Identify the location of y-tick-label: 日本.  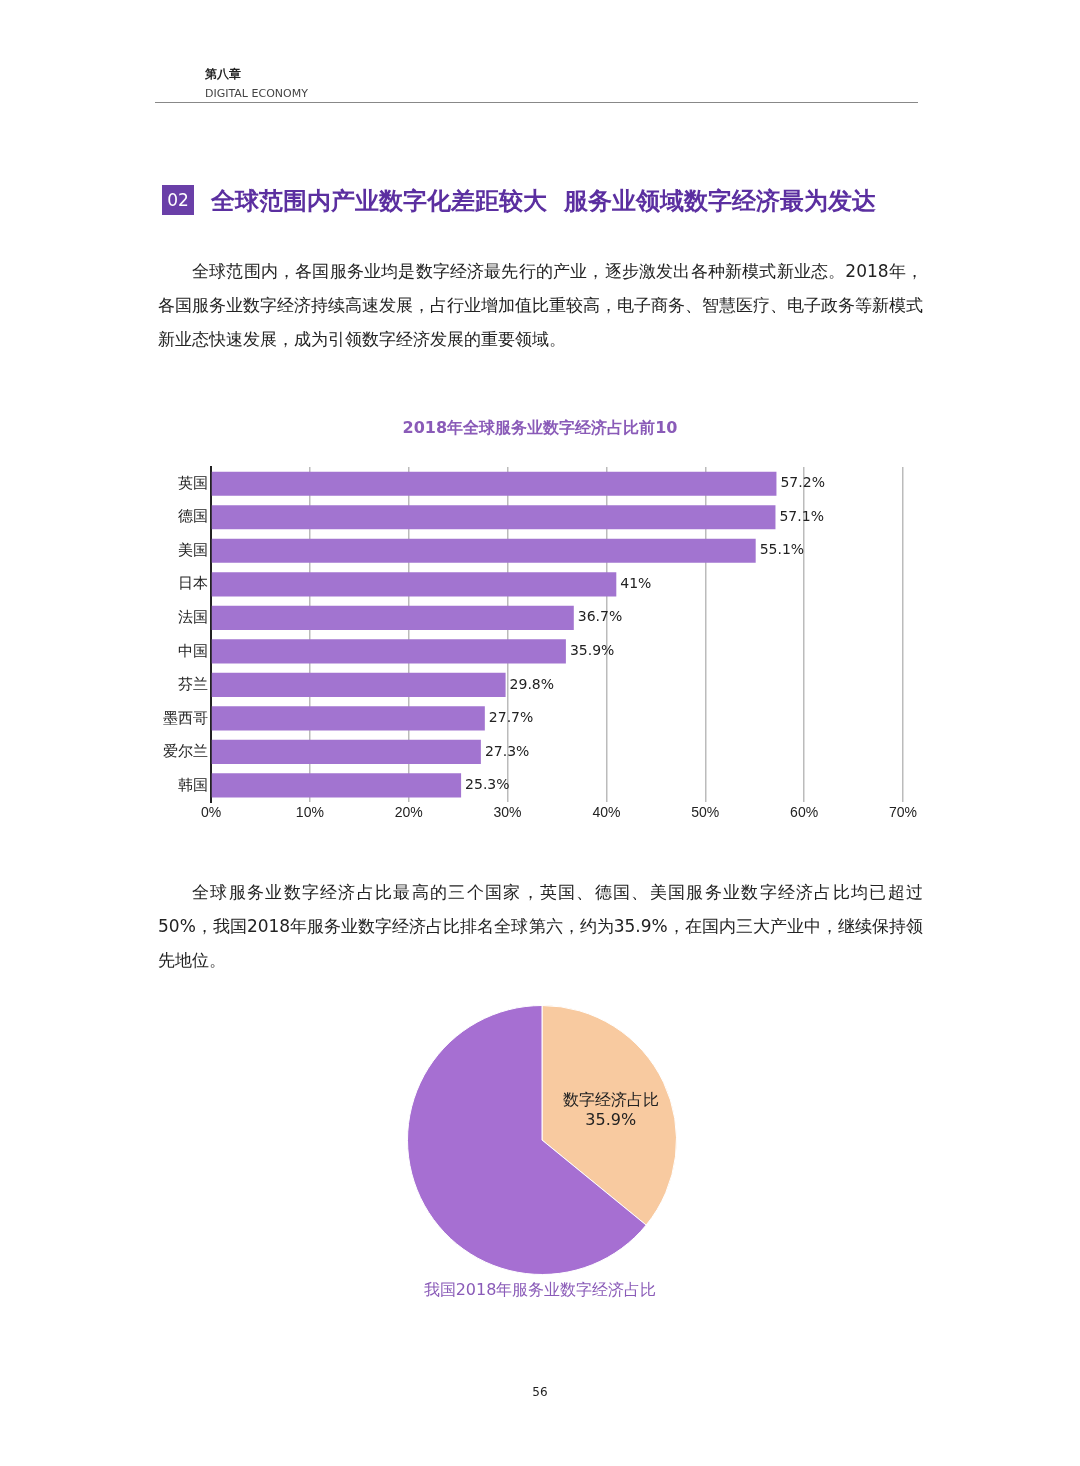
(193, 583).